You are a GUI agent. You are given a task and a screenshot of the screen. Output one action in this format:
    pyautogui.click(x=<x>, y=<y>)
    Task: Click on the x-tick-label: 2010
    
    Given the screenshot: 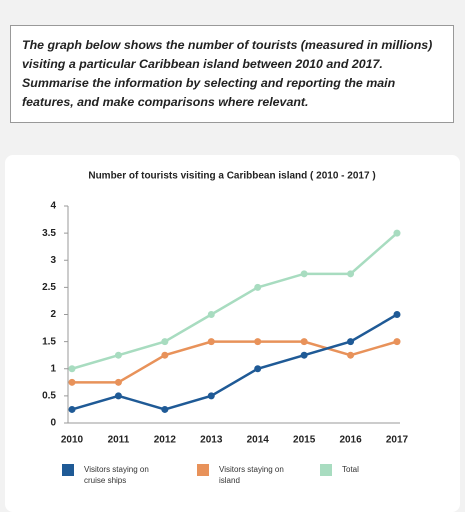 What is the action you would take?
    pyautogui.click(x=72, y=440)
    